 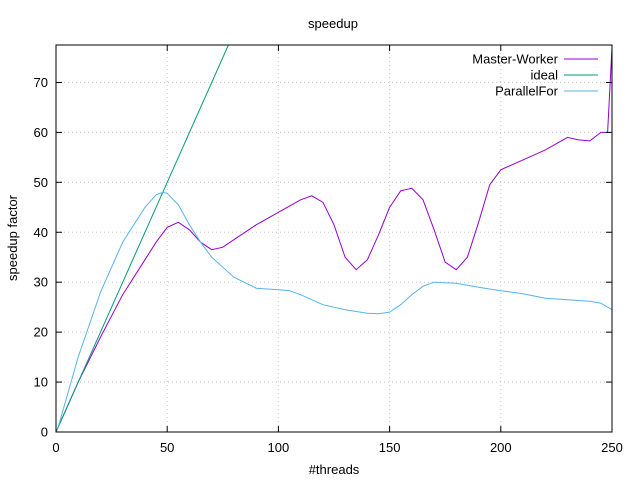 What do you see at coordinates (41, 182) in the screenshot?
I see `y-tick-label: 50` at bounding box center [41, 182].